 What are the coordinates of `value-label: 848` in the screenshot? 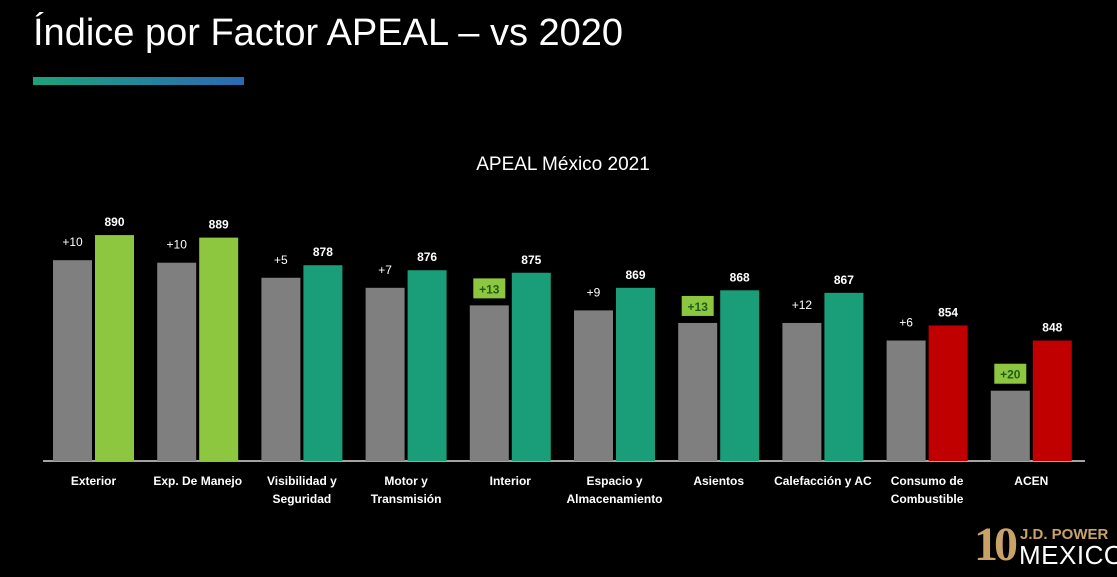 It's located at (1052, 328).